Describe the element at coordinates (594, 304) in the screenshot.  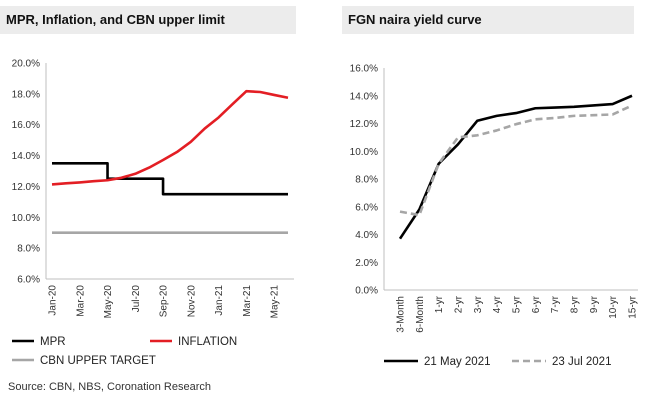
I see `x-tick-label: 9-yr` at that location.